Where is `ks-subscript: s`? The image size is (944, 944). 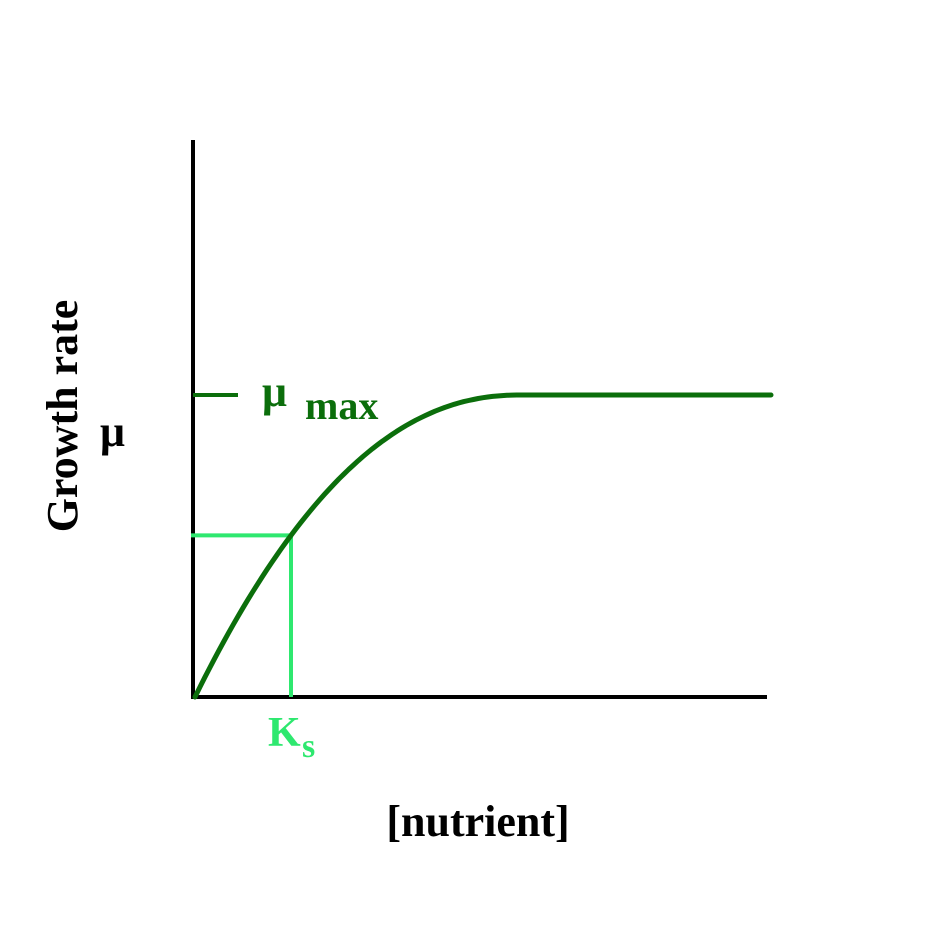
ks-subscript: s is located at coordinates (309, 746).